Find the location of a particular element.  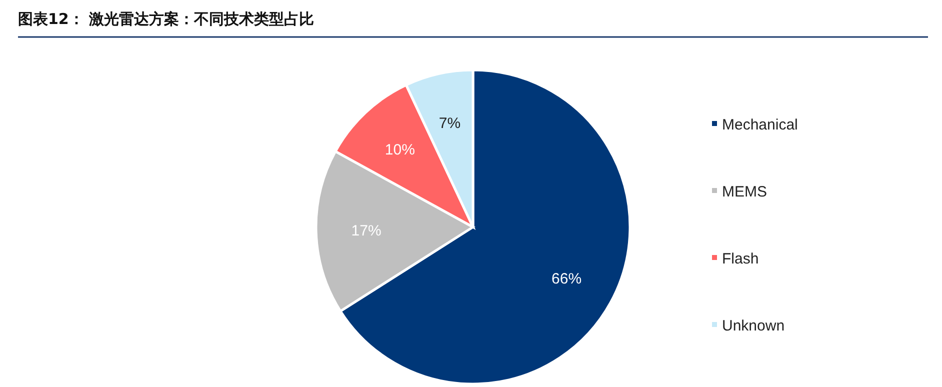

legend-label: Mechanical is located at coordinates (760, 125).